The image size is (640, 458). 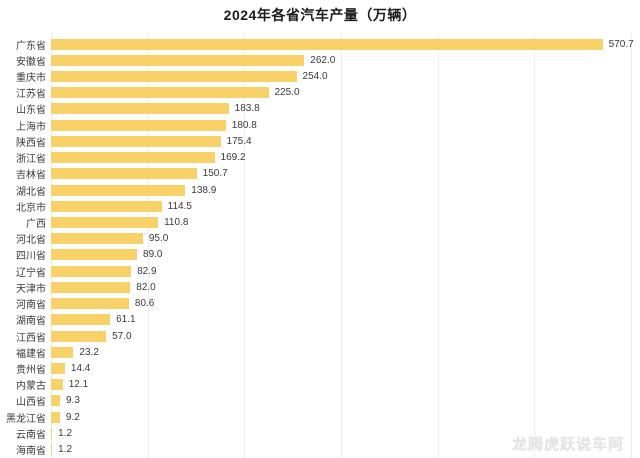 What do you see at coordinates (341, 109) in the screenshot?
I see `bar-track: 183.8` at bounding box center [341, 109].